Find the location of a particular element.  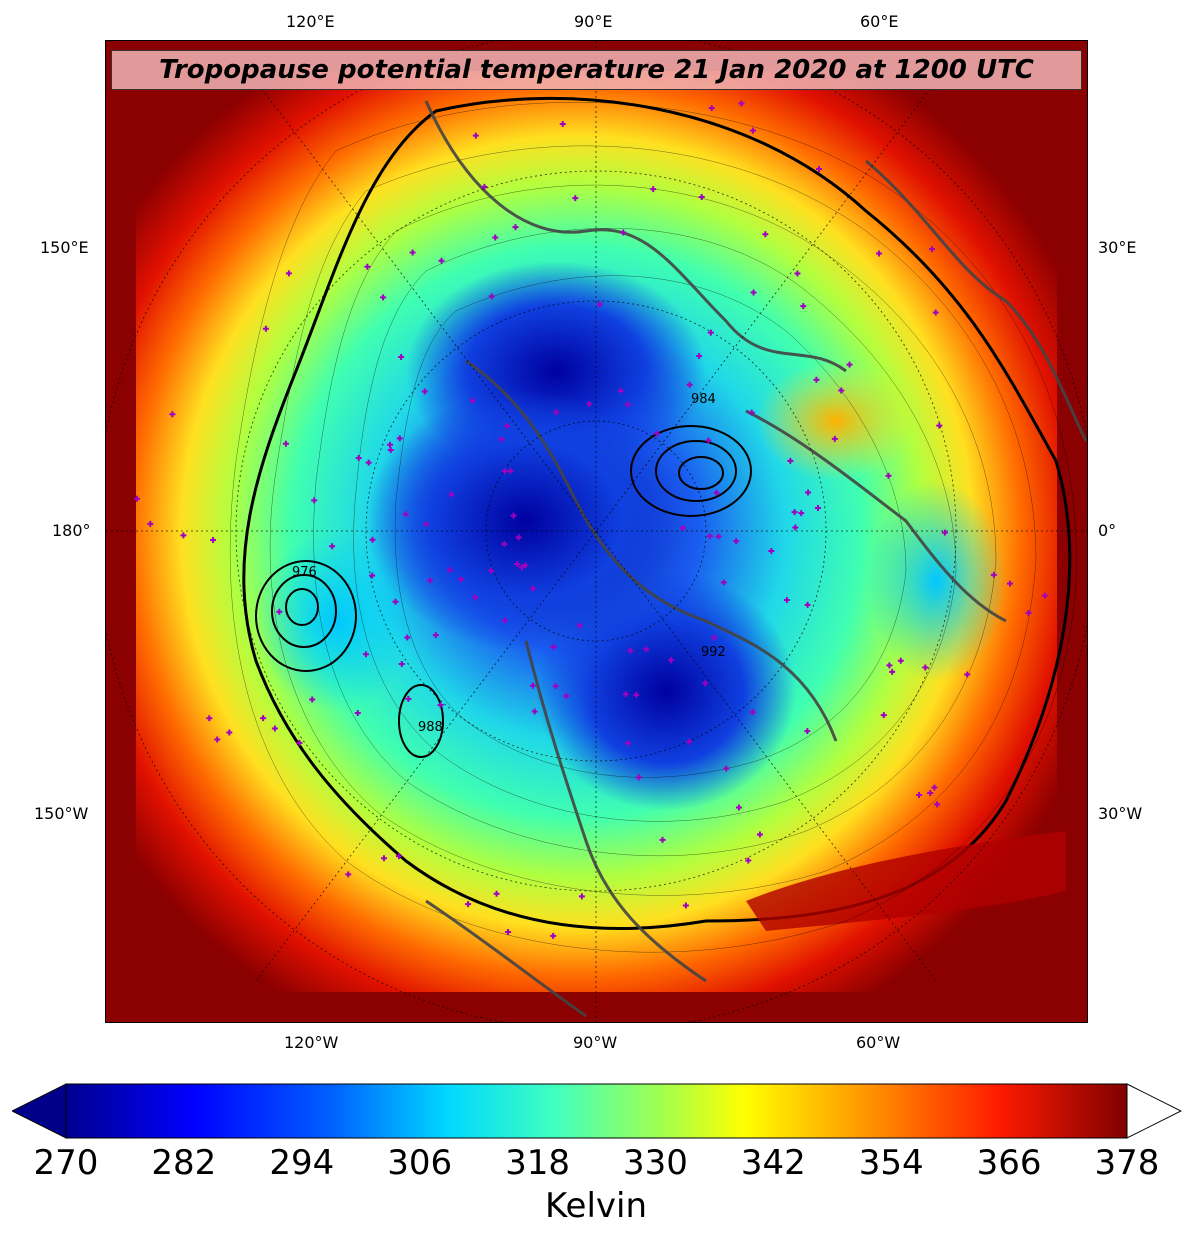

lon-label-left-3: 150°W is located at coordinates (61, 813).